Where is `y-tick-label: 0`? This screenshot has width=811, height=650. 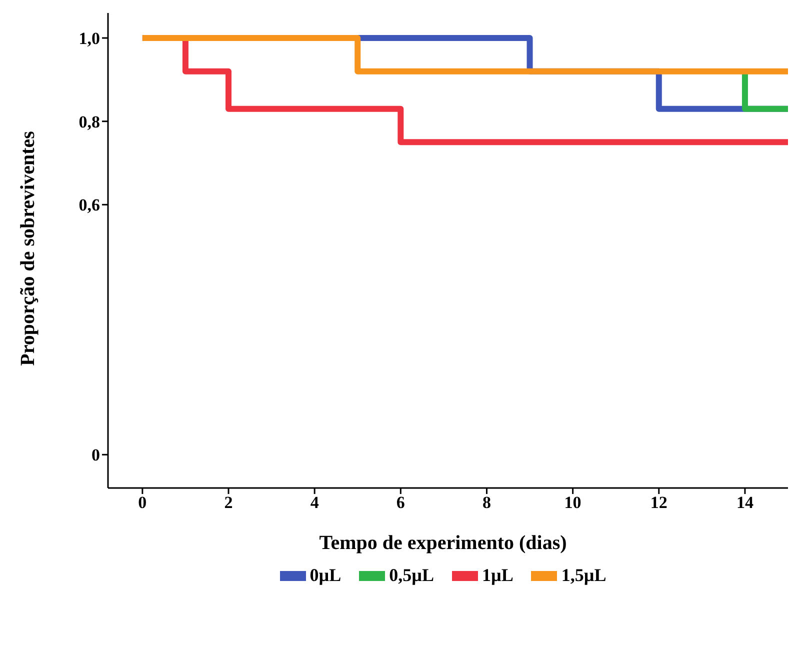
y-tick-label: 0 is located at coordinates (96, 455).